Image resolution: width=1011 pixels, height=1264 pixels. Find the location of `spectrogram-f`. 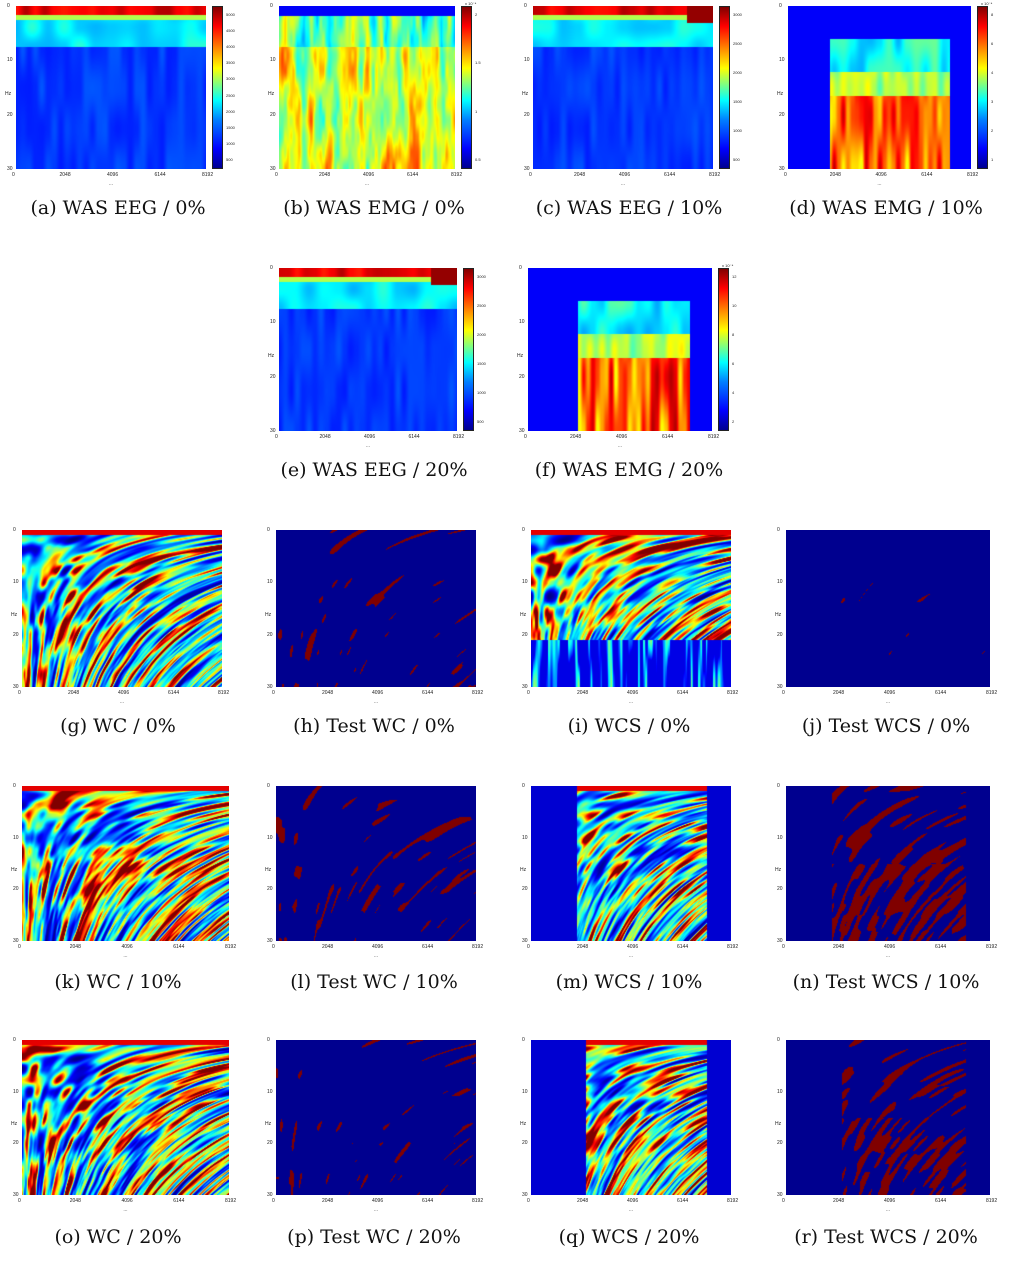

spectrogram-f is located at coordinates (620, 349).